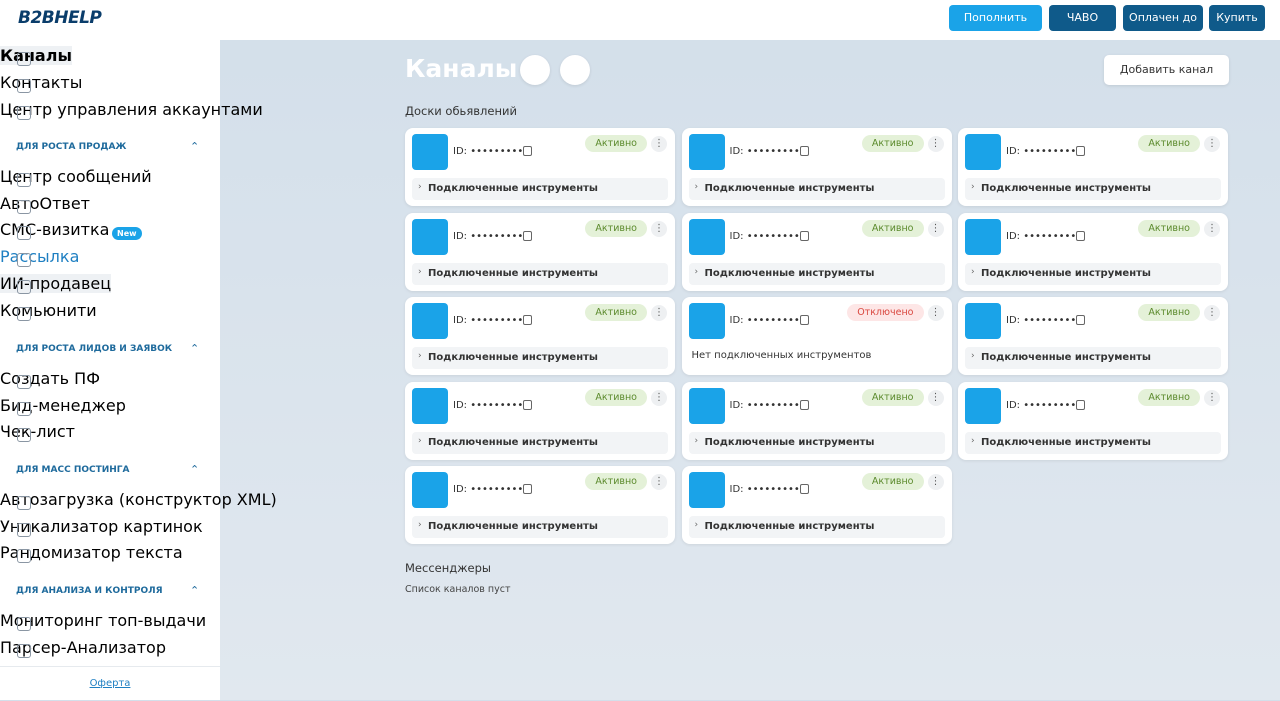 This screenshot has height=701, width=1280. Describe the element at coordinates (1163, 18) in the screenshot. I see `header-button: Оплачен до` at that location.